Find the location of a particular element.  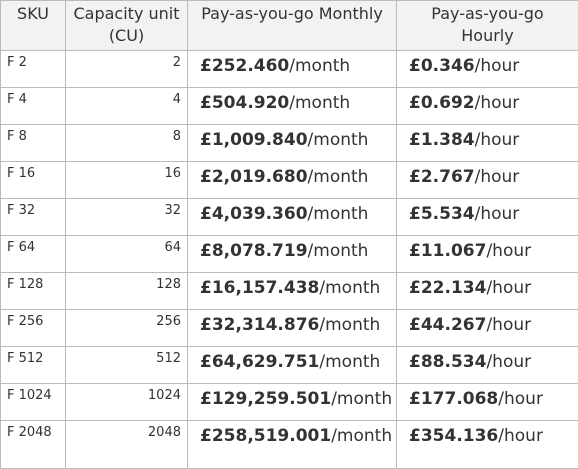

hourly-price-cell: £354.136/hour is located at coordinates (487, 445).